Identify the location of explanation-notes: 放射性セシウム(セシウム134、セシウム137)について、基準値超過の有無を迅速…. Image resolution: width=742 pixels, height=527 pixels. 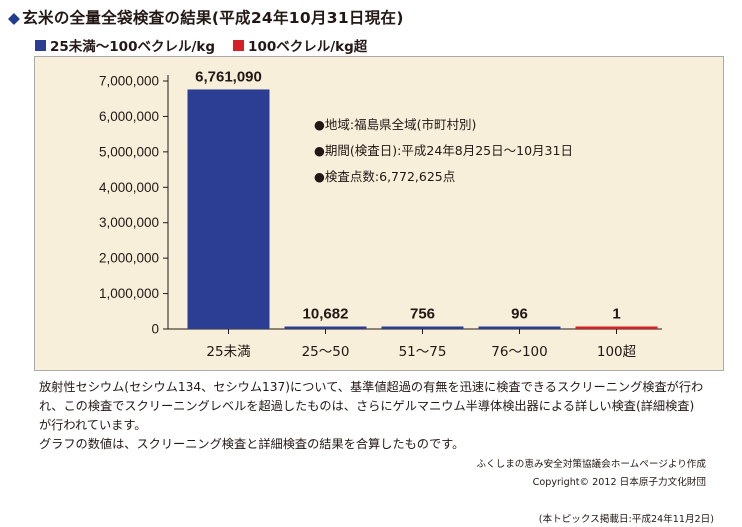
(371, 416).